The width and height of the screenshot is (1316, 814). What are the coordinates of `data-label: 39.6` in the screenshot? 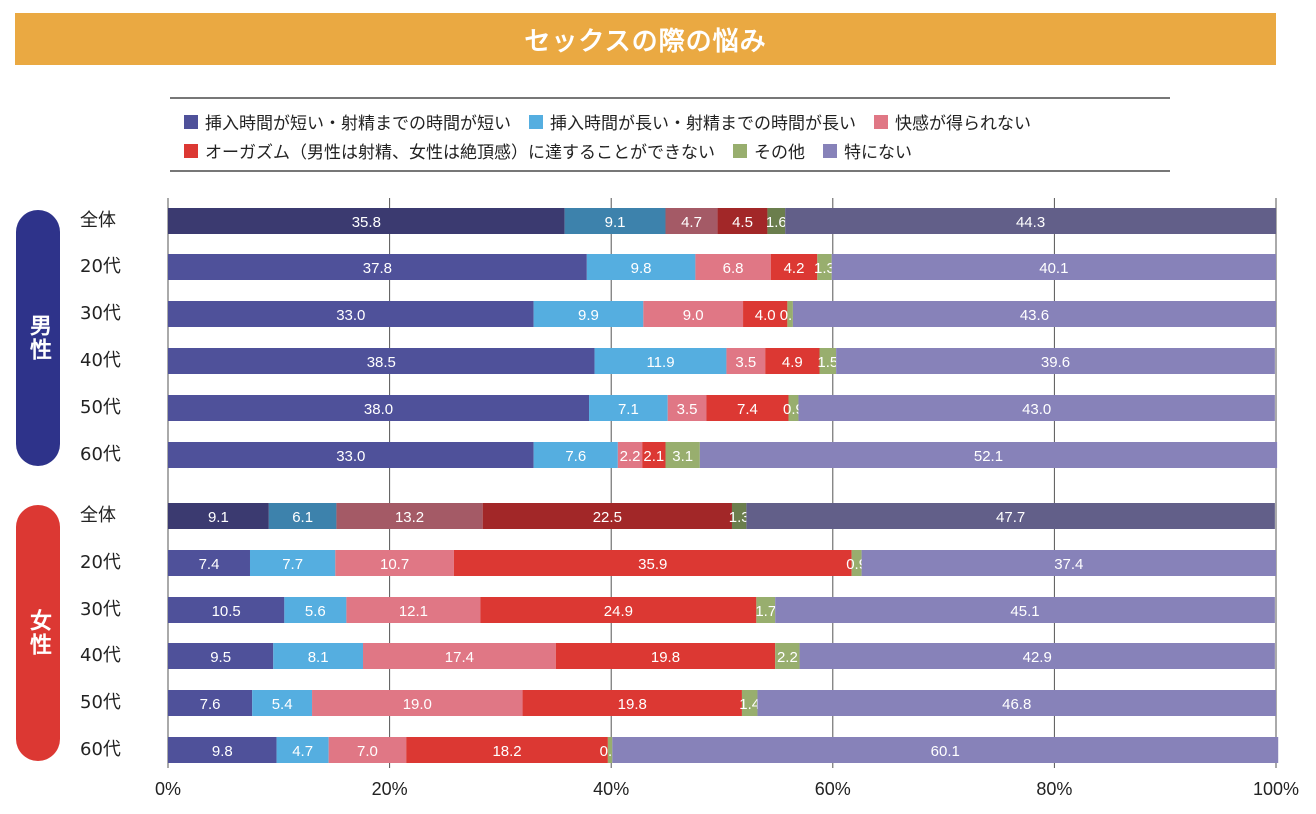 It's located at (1055, 362).